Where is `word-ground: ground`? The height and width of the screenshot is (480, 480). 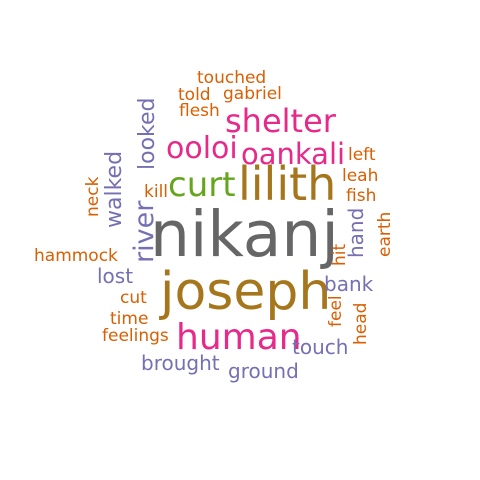
word-ground: ground is located at coordinates (263, 371).